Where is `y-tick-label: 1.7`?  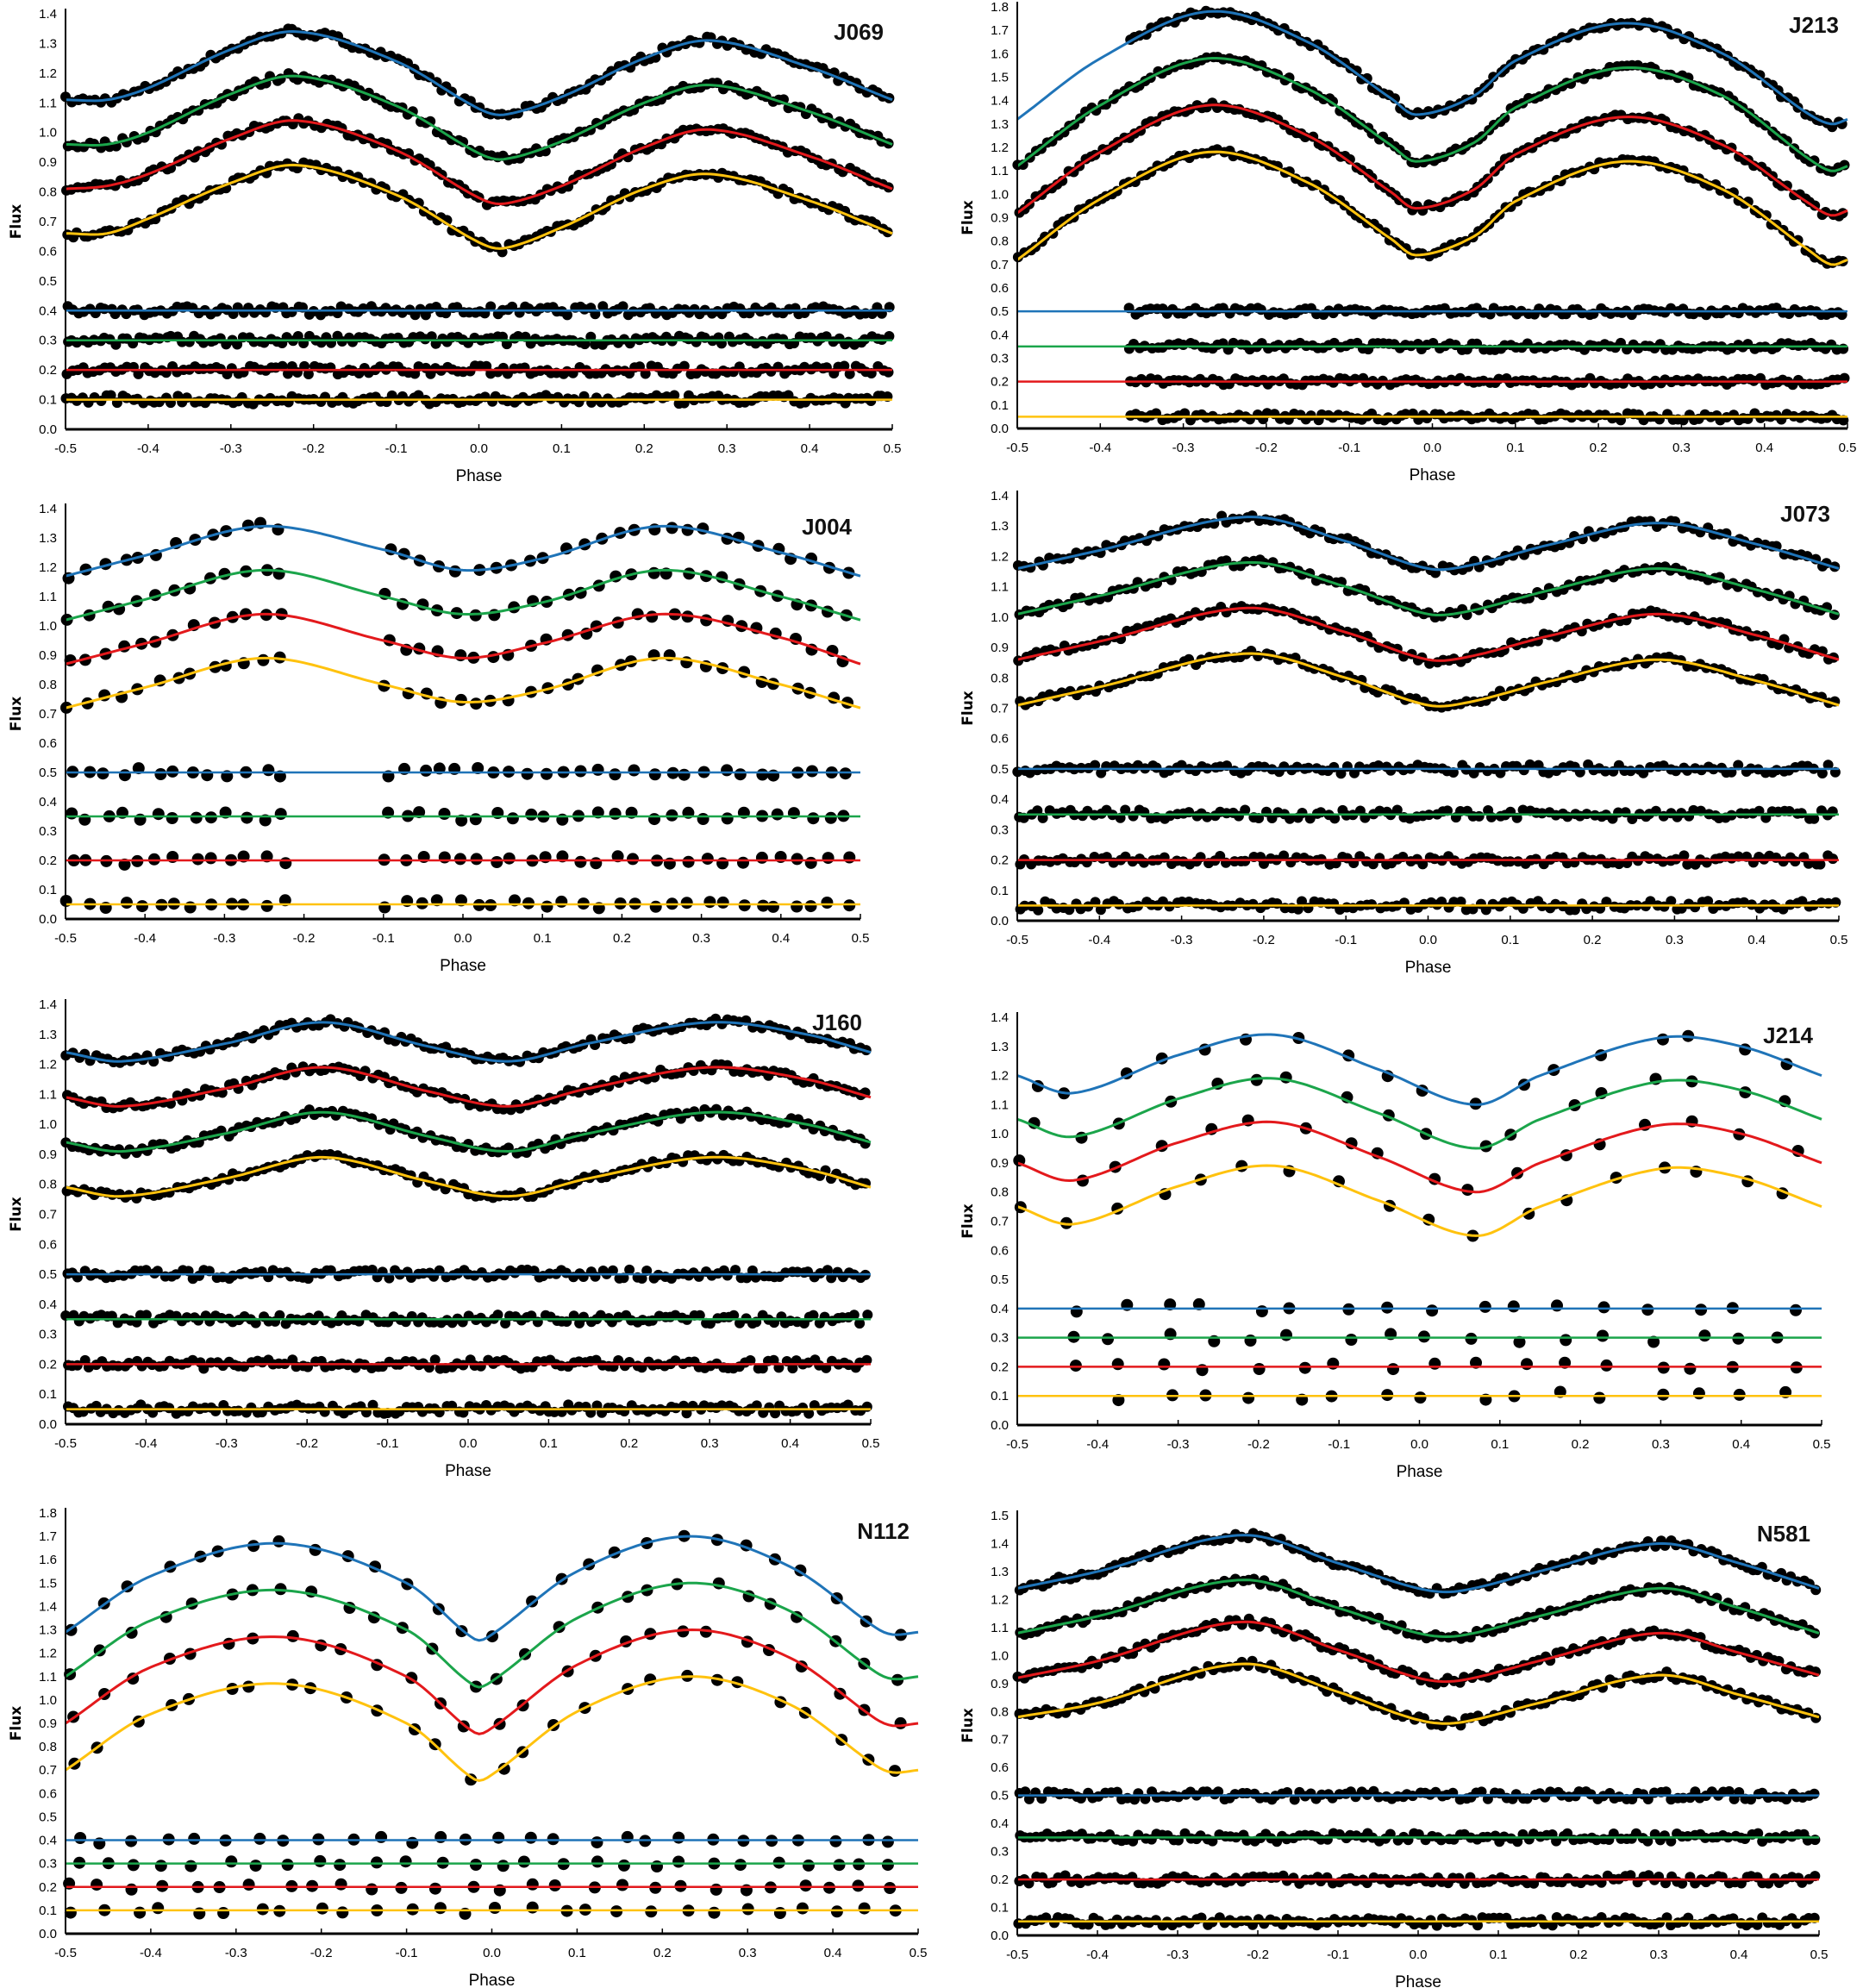
y-tick-label: 1.7 is located at coordinates (1000, 30).